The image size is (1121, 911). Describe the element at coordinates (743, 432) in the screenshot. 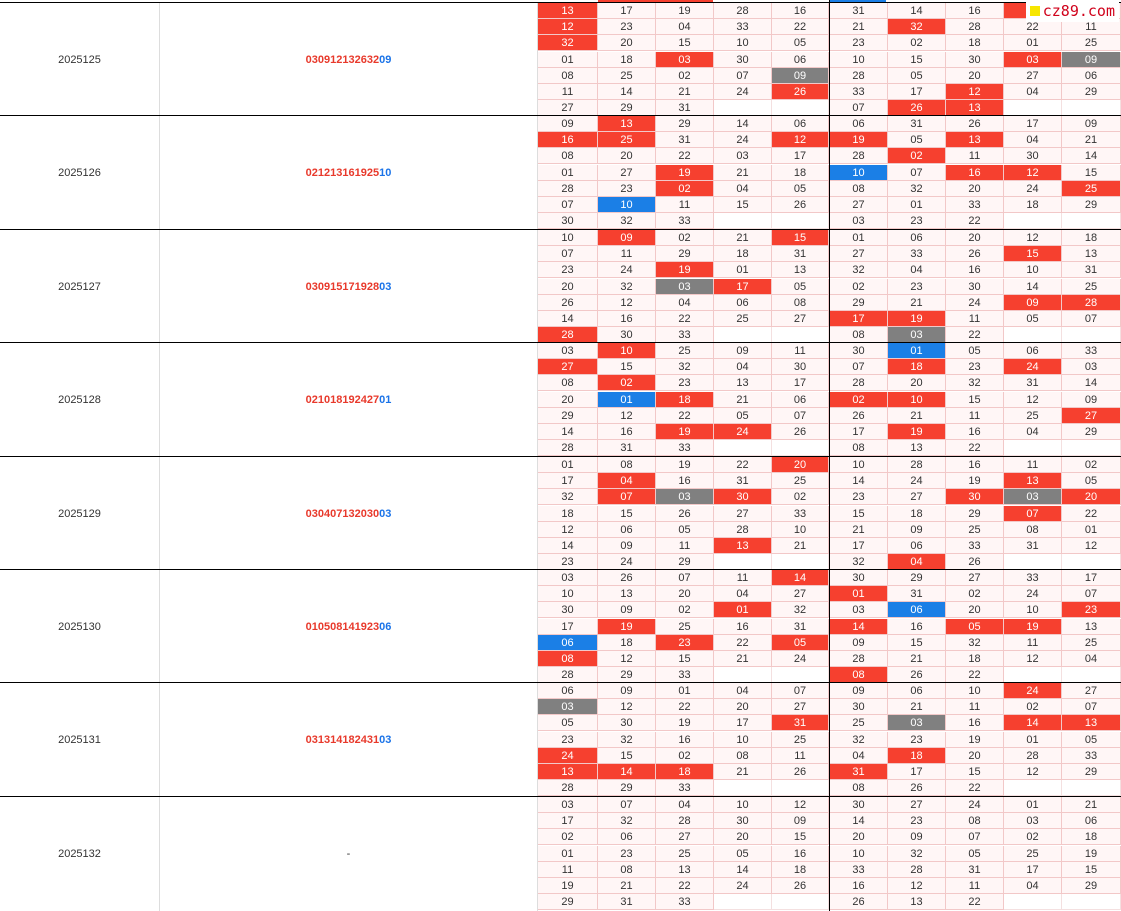

I see `matrix-cell: 24` at that location.